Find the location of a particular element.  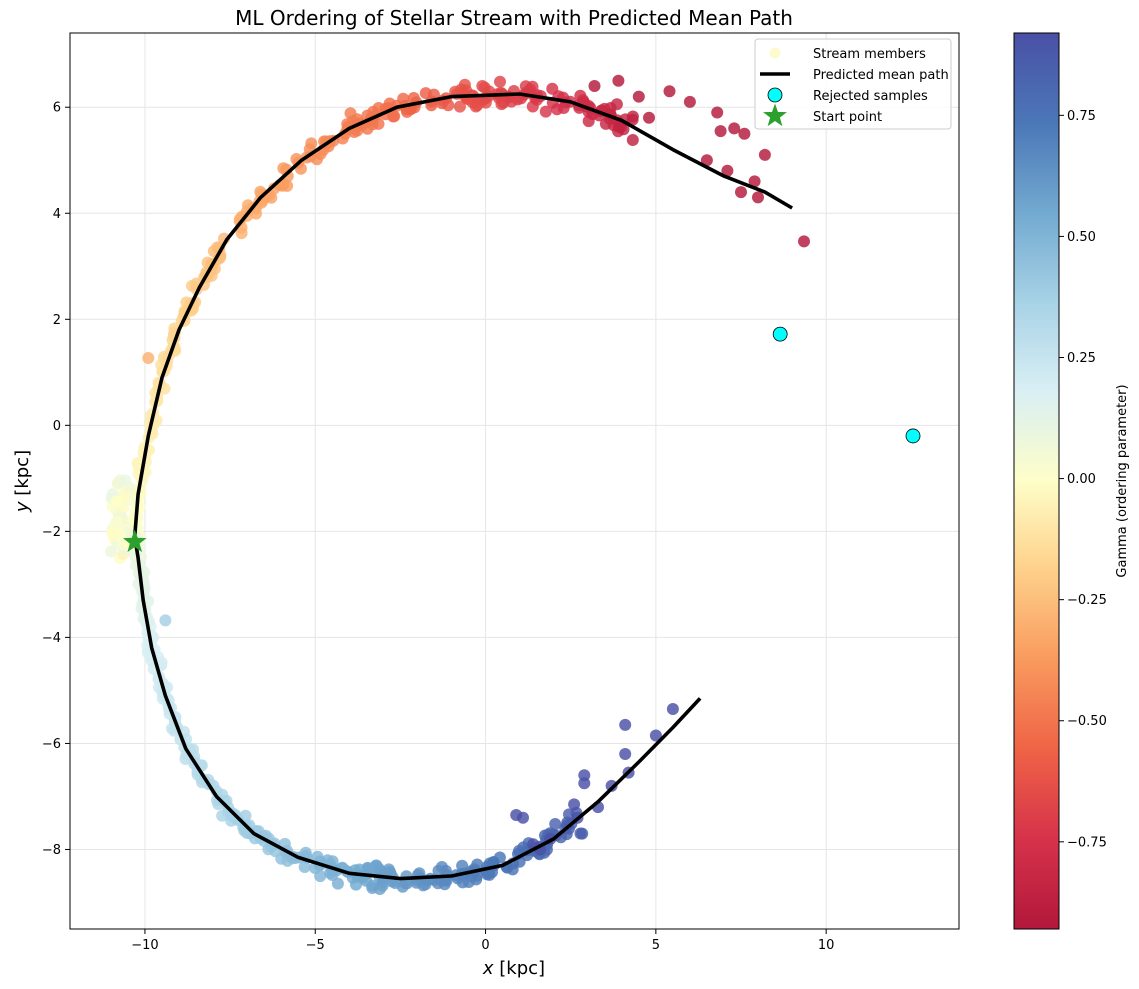

x-tick-label: 10 is located at coordinates (826, 945).